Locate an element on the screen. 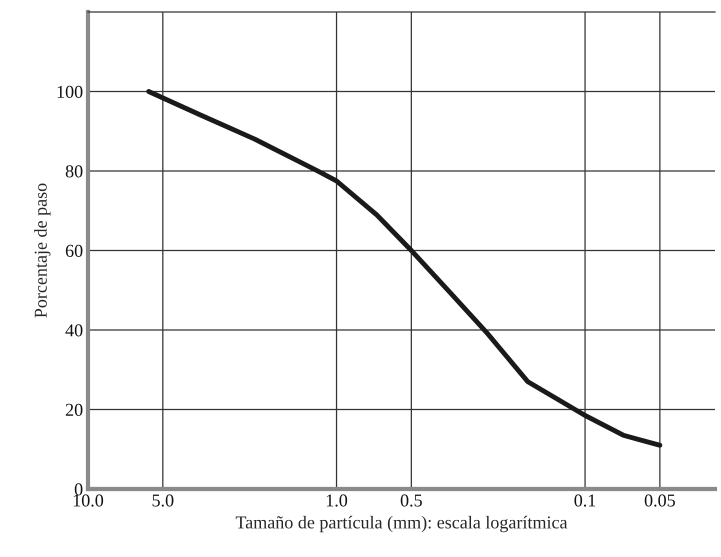  x-axis-title: Tamaño de partícula (mm): escala logarítmica is located at coordinates (402, 524).